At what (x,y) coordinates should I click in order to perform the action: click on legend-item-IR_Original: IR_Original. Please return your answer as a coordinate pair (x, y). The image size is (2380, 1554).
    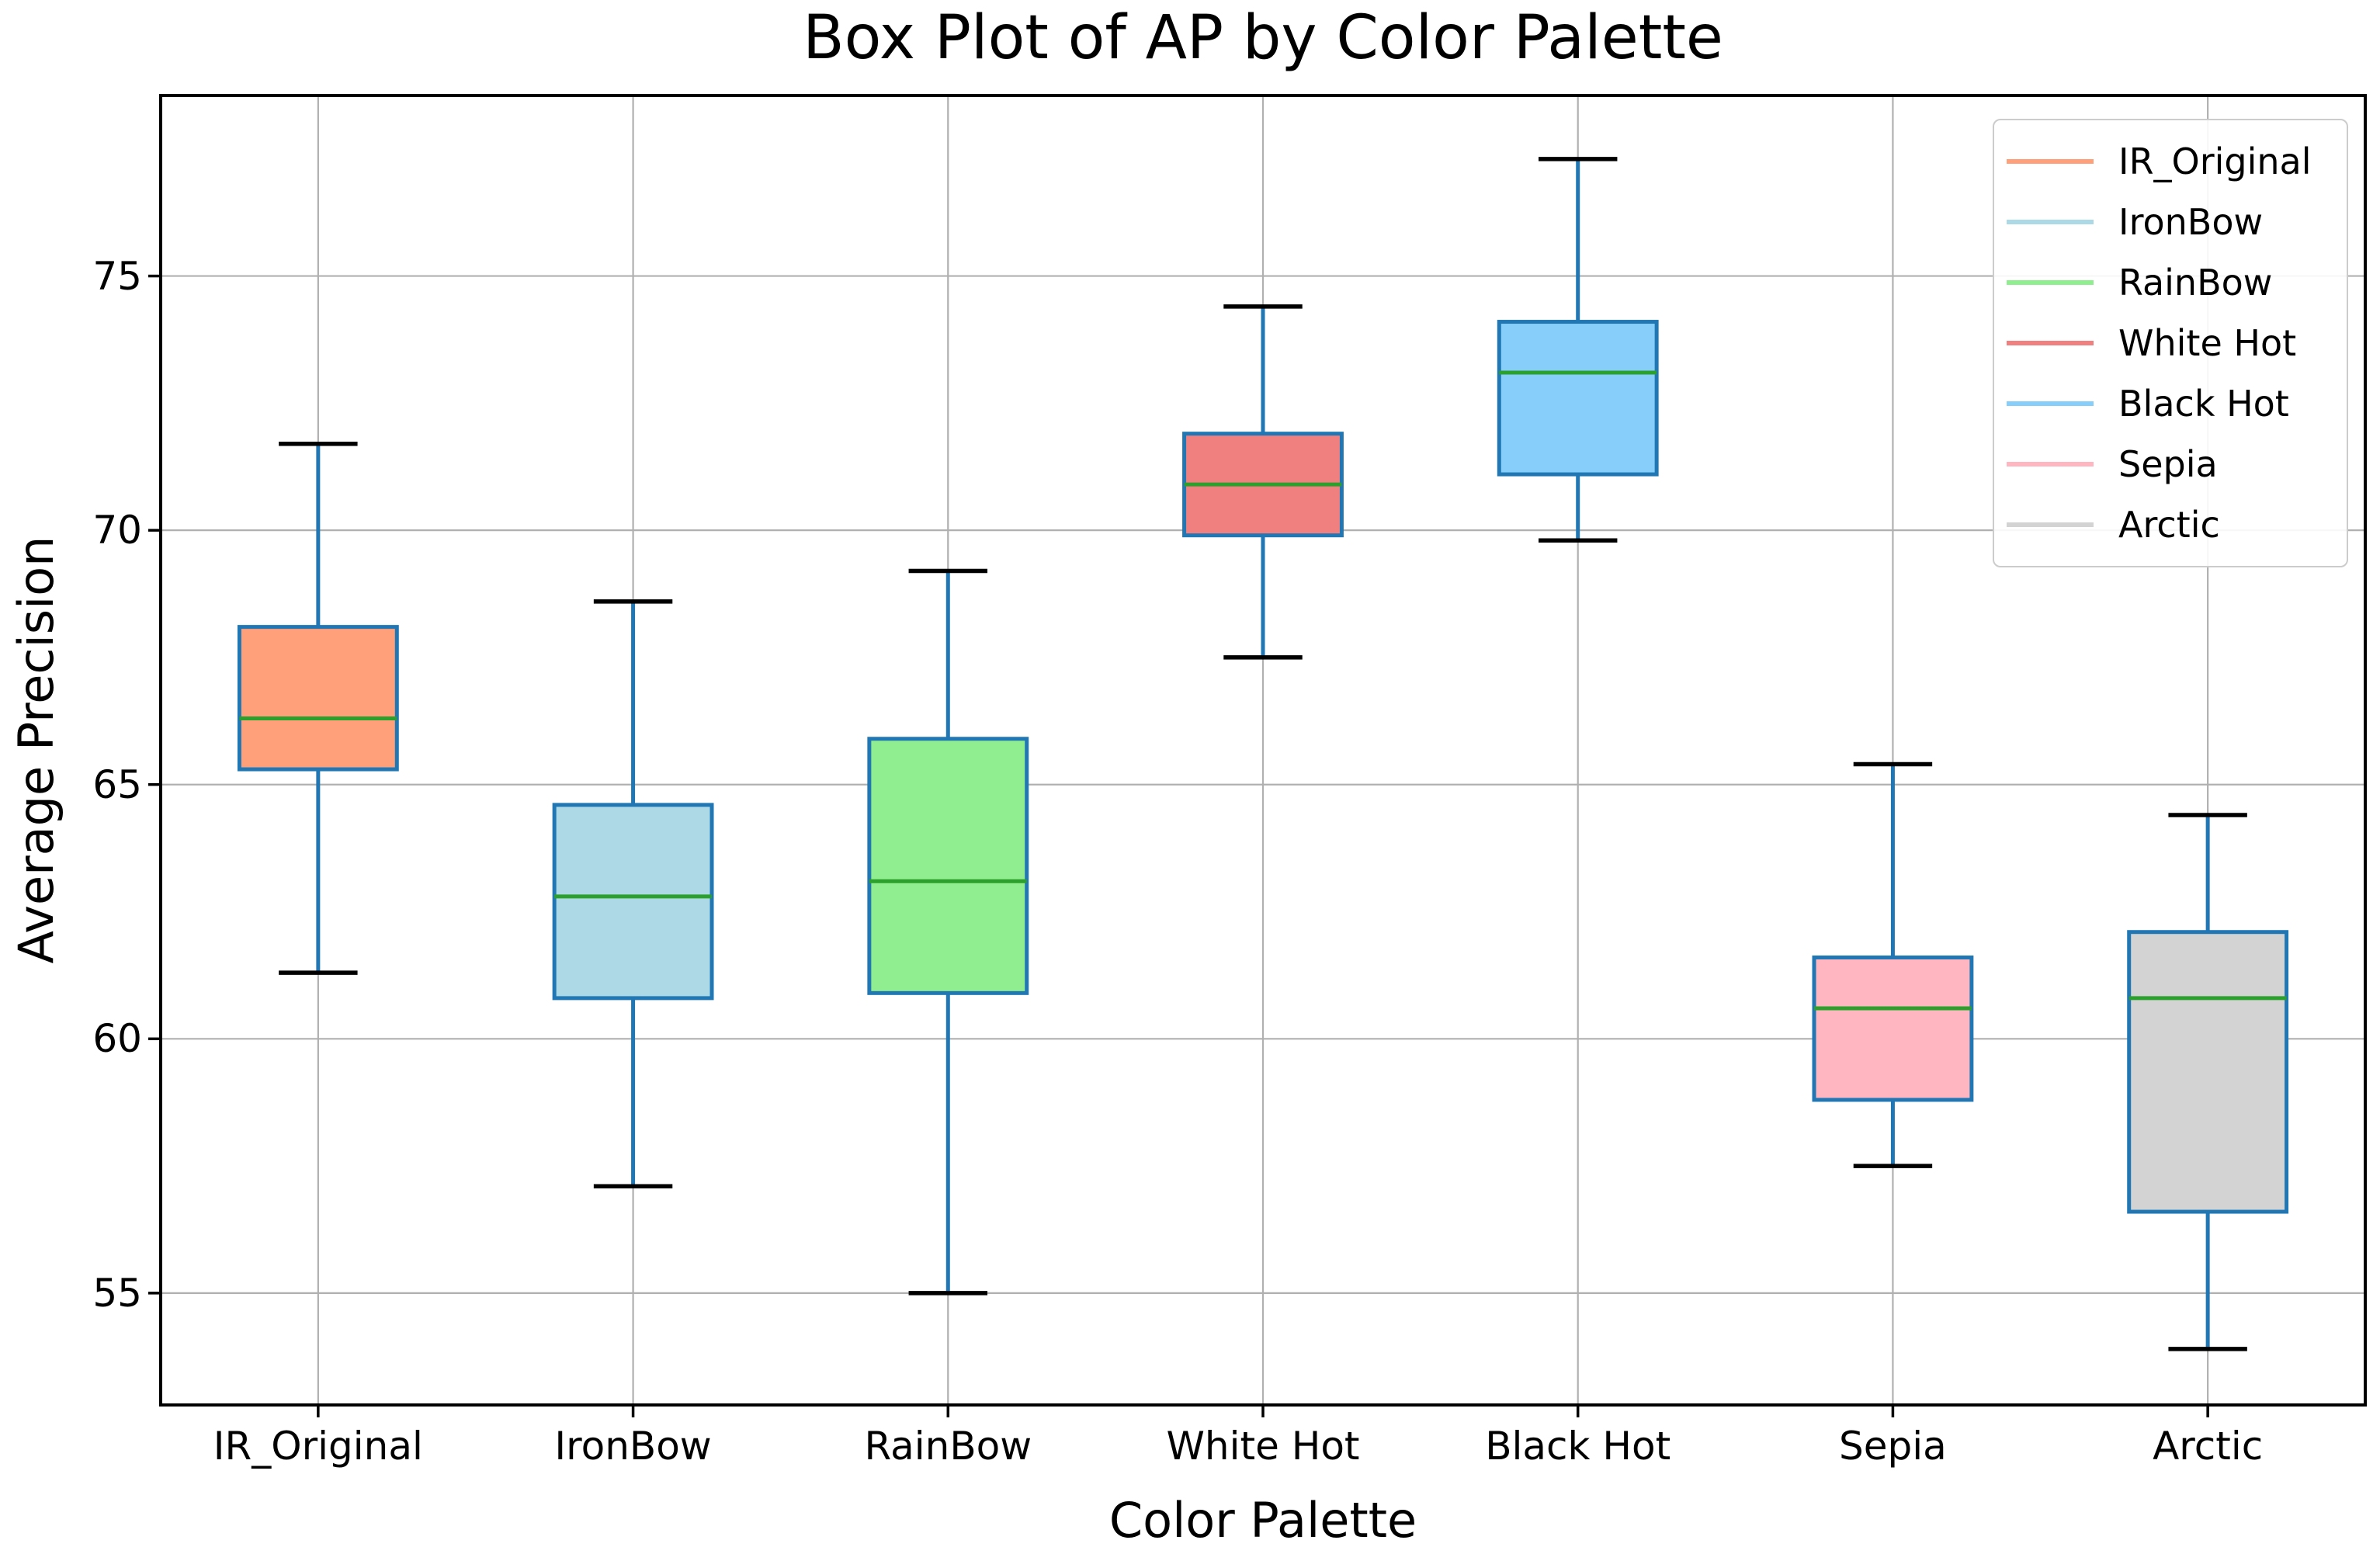
    Looking at the image, I should click on (2170, 161).